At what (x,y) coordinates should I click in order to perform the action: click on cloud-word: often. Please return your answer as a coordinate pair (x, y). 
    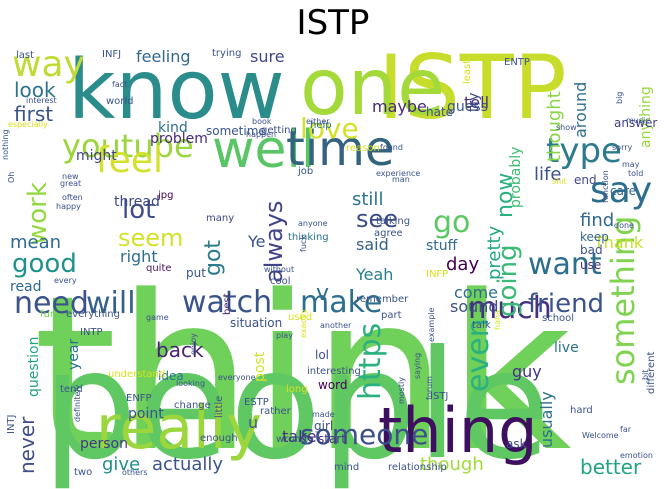
    Looking at the image, I should click on (72, 197).